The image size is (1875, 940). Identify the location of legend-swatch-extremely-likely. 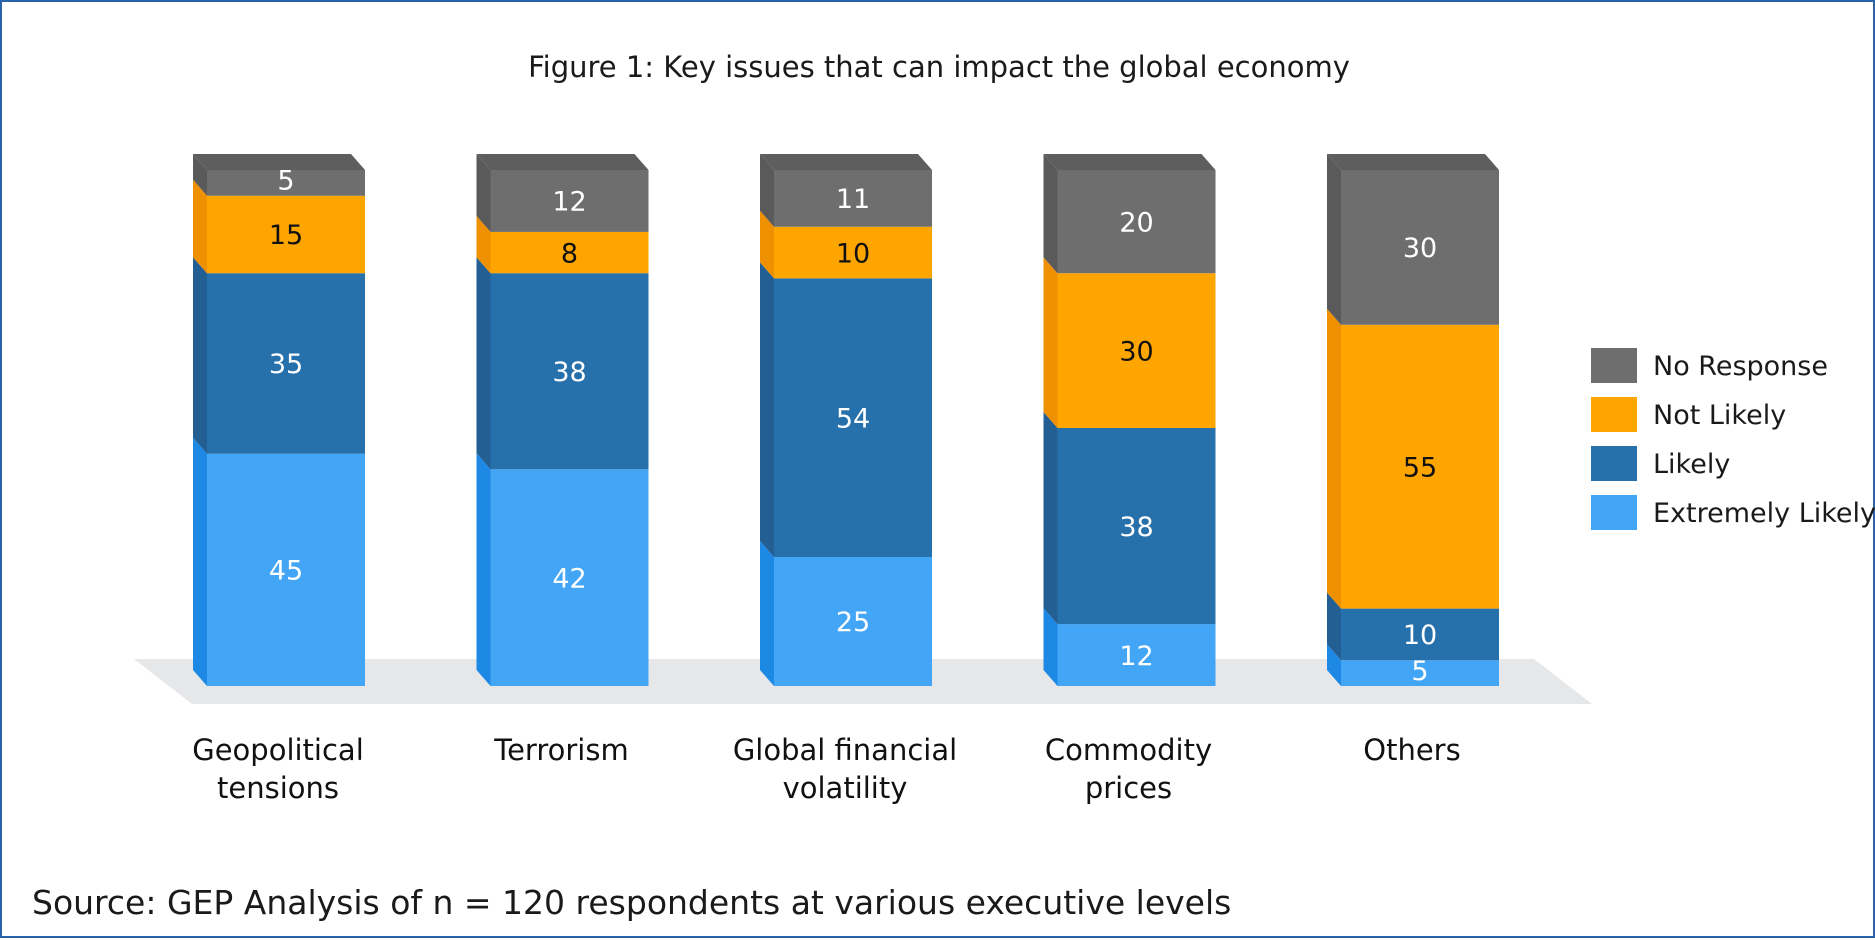
(1614, 512).